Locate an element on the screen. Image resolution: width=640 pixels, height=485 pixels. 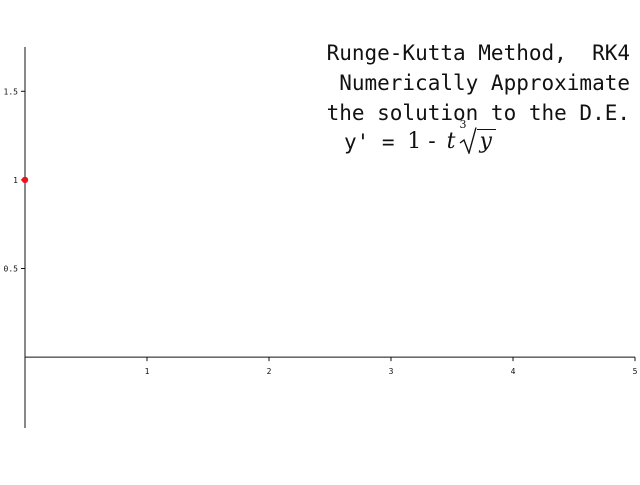
title-line-method: Runge-Kutta Method, RK4 is located at coordinates (478, 53).